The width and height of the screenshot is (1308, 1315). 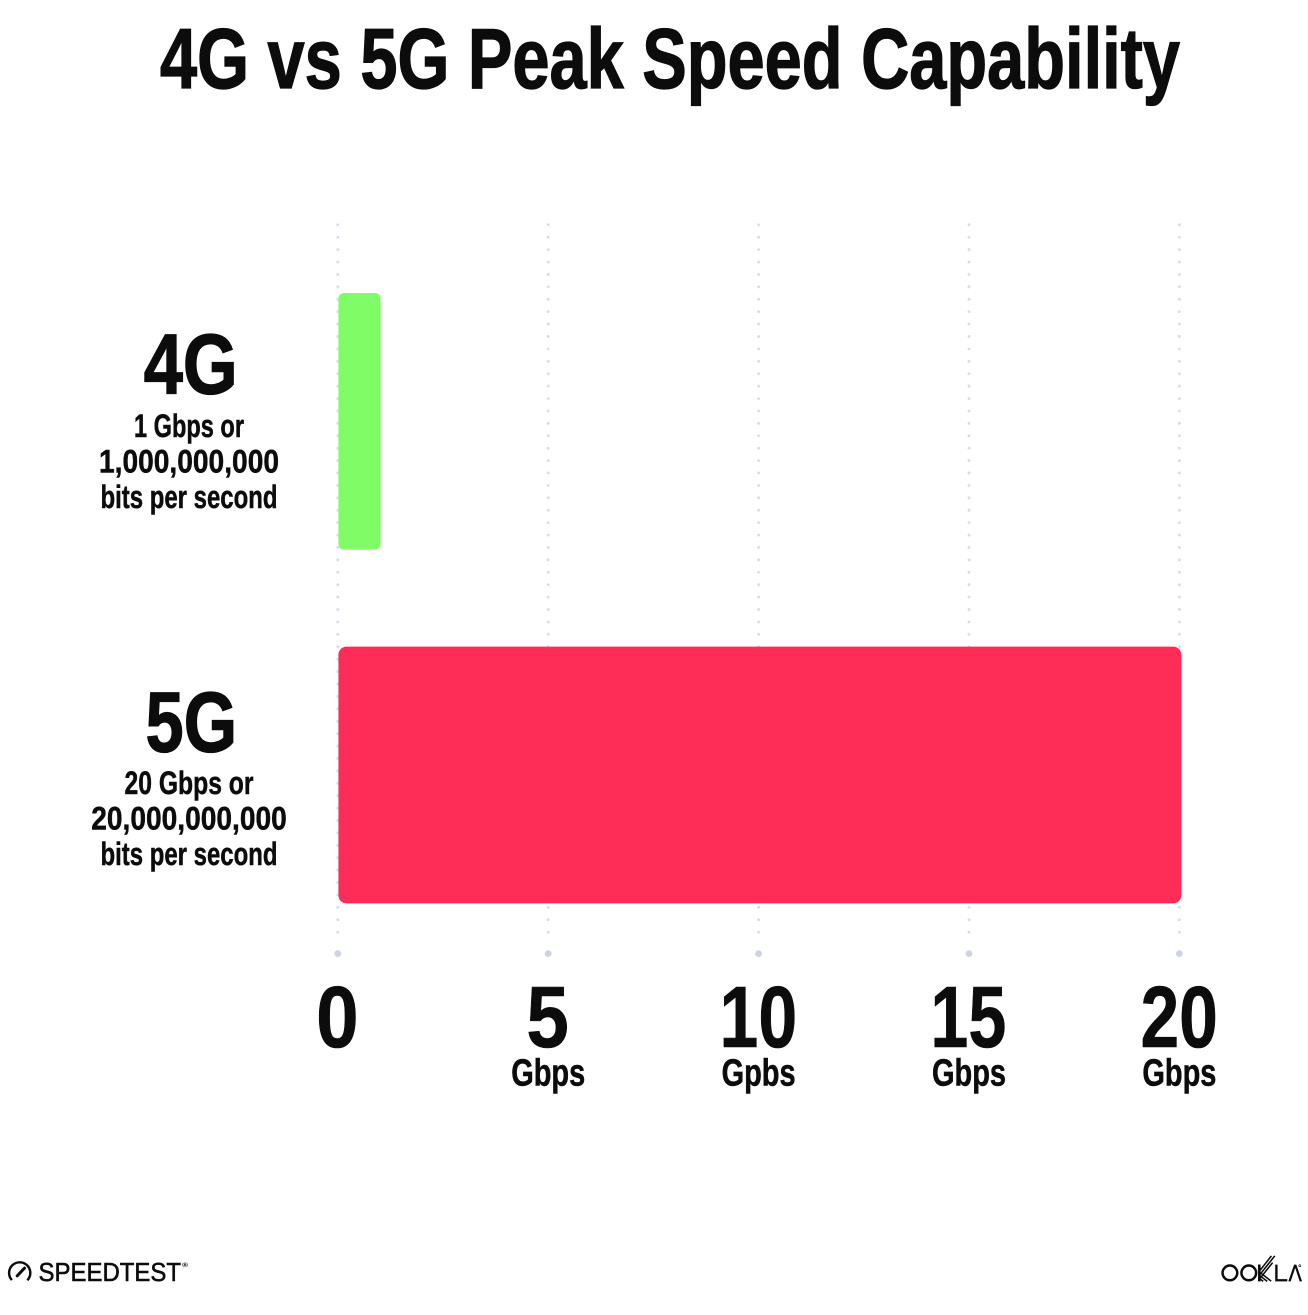 What do you see at coordinates (968, 1017) in the screenshot?
I see `svg-text: 15` at bounding box center [968, 1017].